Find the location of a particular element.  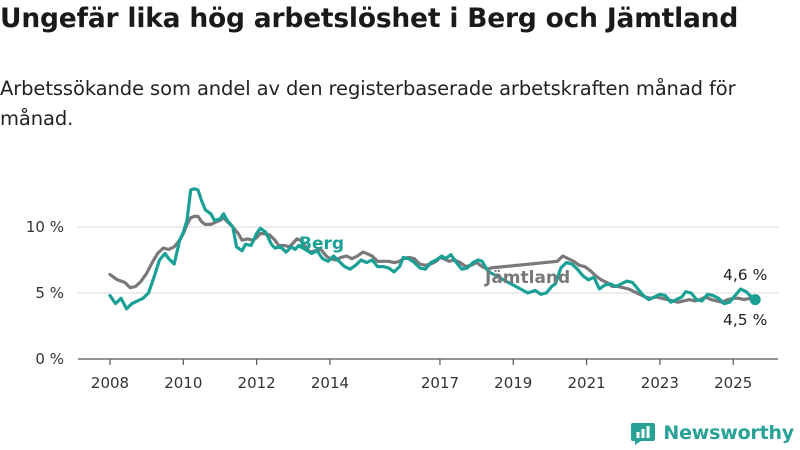

x-tick-label: 2017 is located at coordinates (440, 383).